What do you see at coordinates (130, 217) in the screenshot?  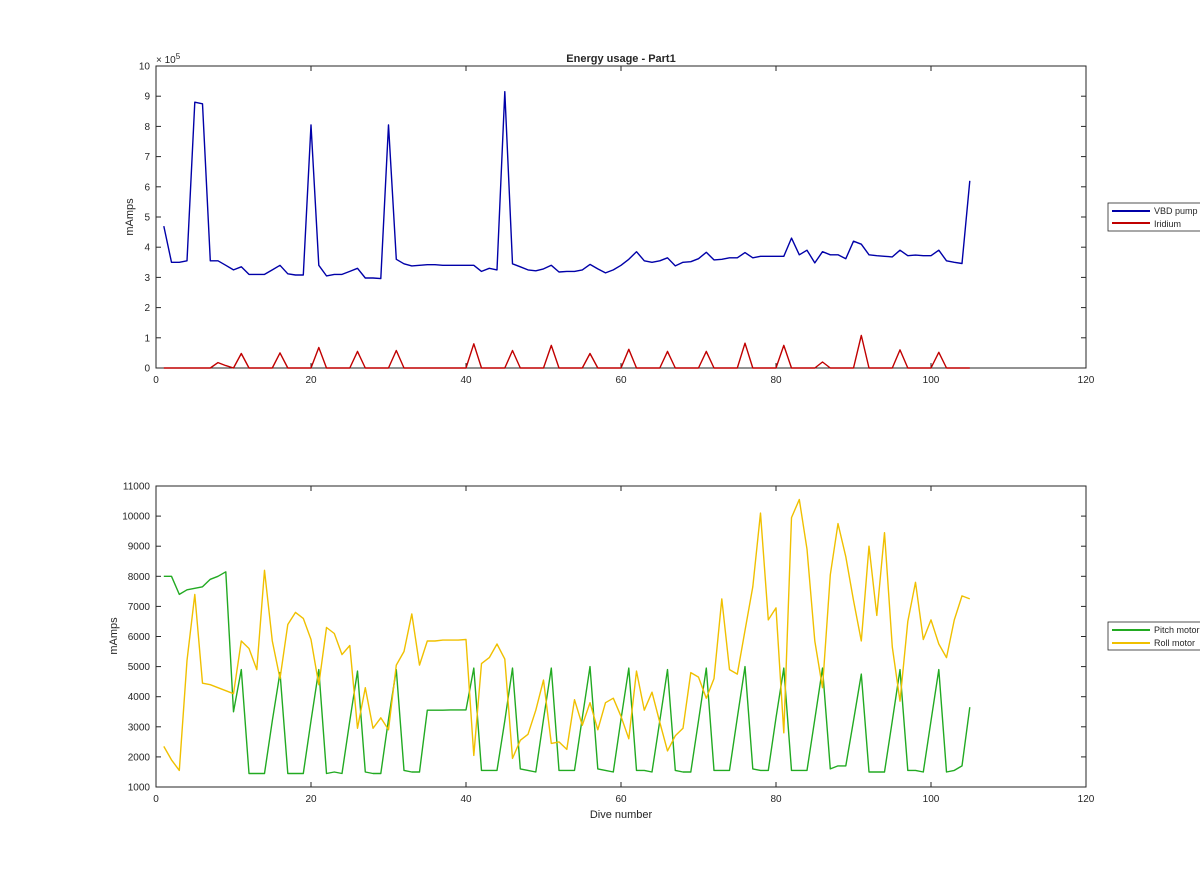 I see `y-axis-label-top: mAmps` at bounding box center [130, 217].